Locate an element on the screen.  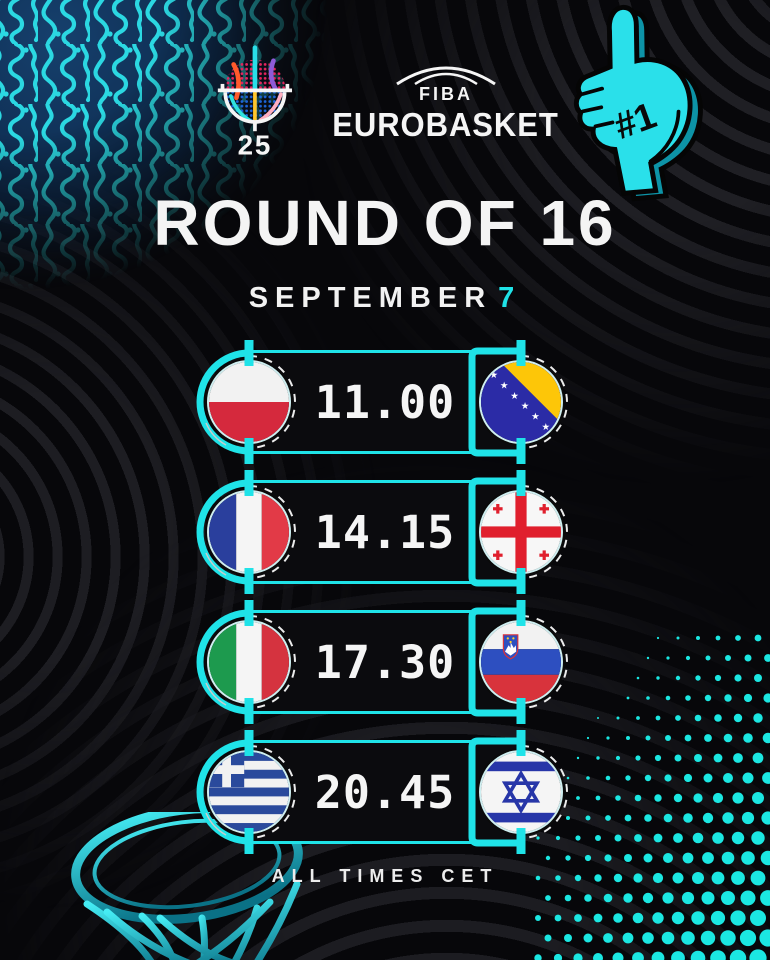
logo-year-25: 25 is located at coordinates (255, 144).